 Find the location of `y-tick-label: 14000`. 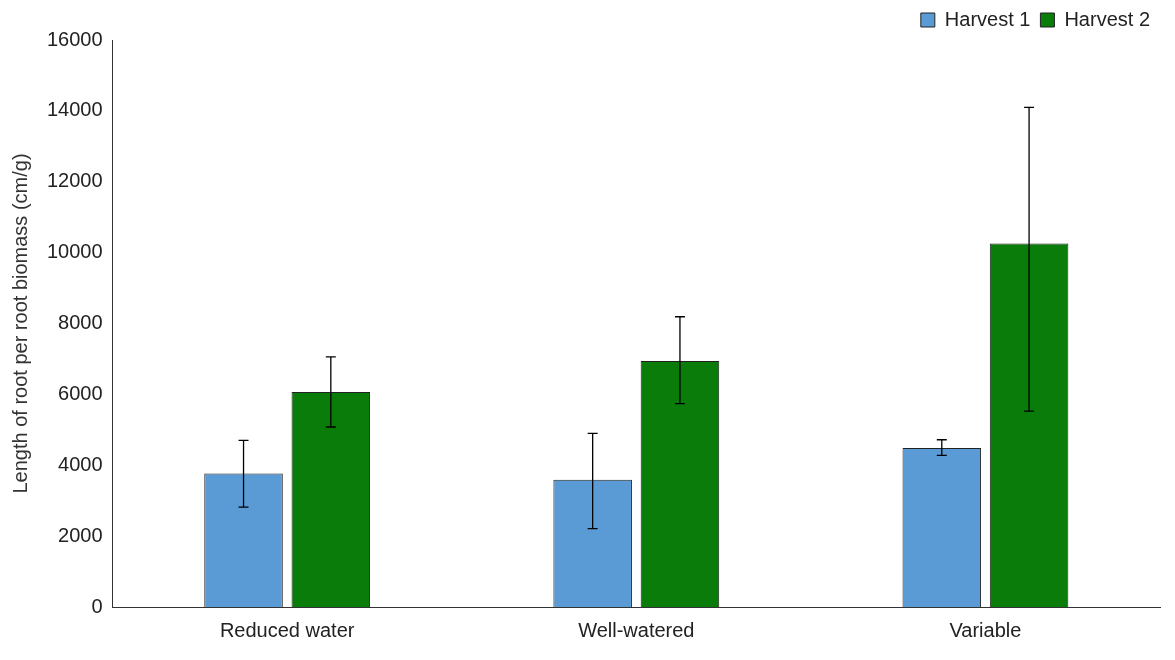

y-tick-label: 14000 is located at coordinates (74, 109).